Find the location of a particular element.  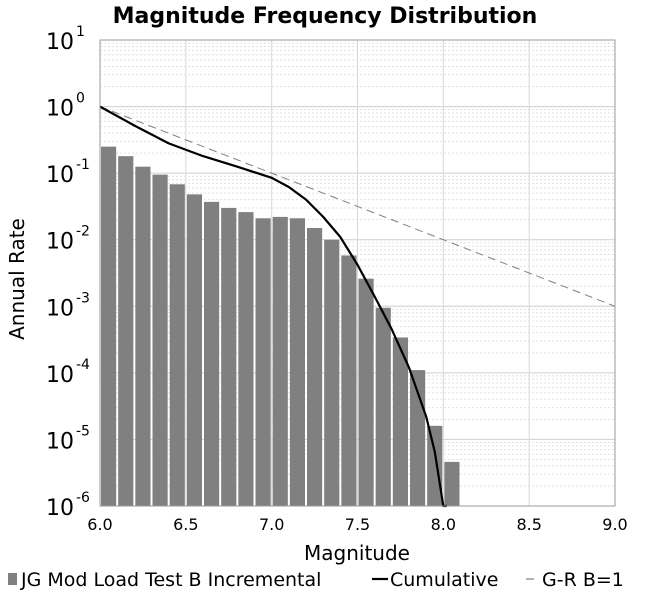

y-tick-exponent: 1 is located at coordinates (80, 32).